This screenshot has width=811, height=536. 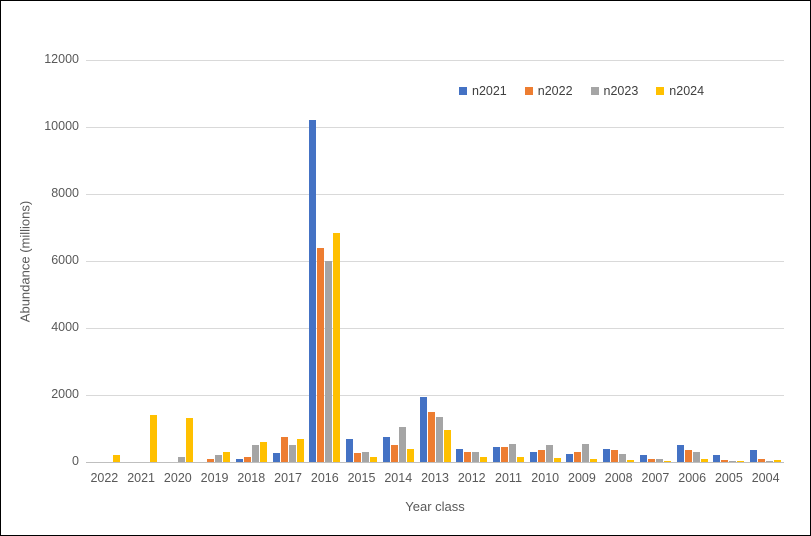 What do you see at coordinates (728, 478) in the screenshot?
I see `x-tick-label: 2005` at bounding box center [728, 478].